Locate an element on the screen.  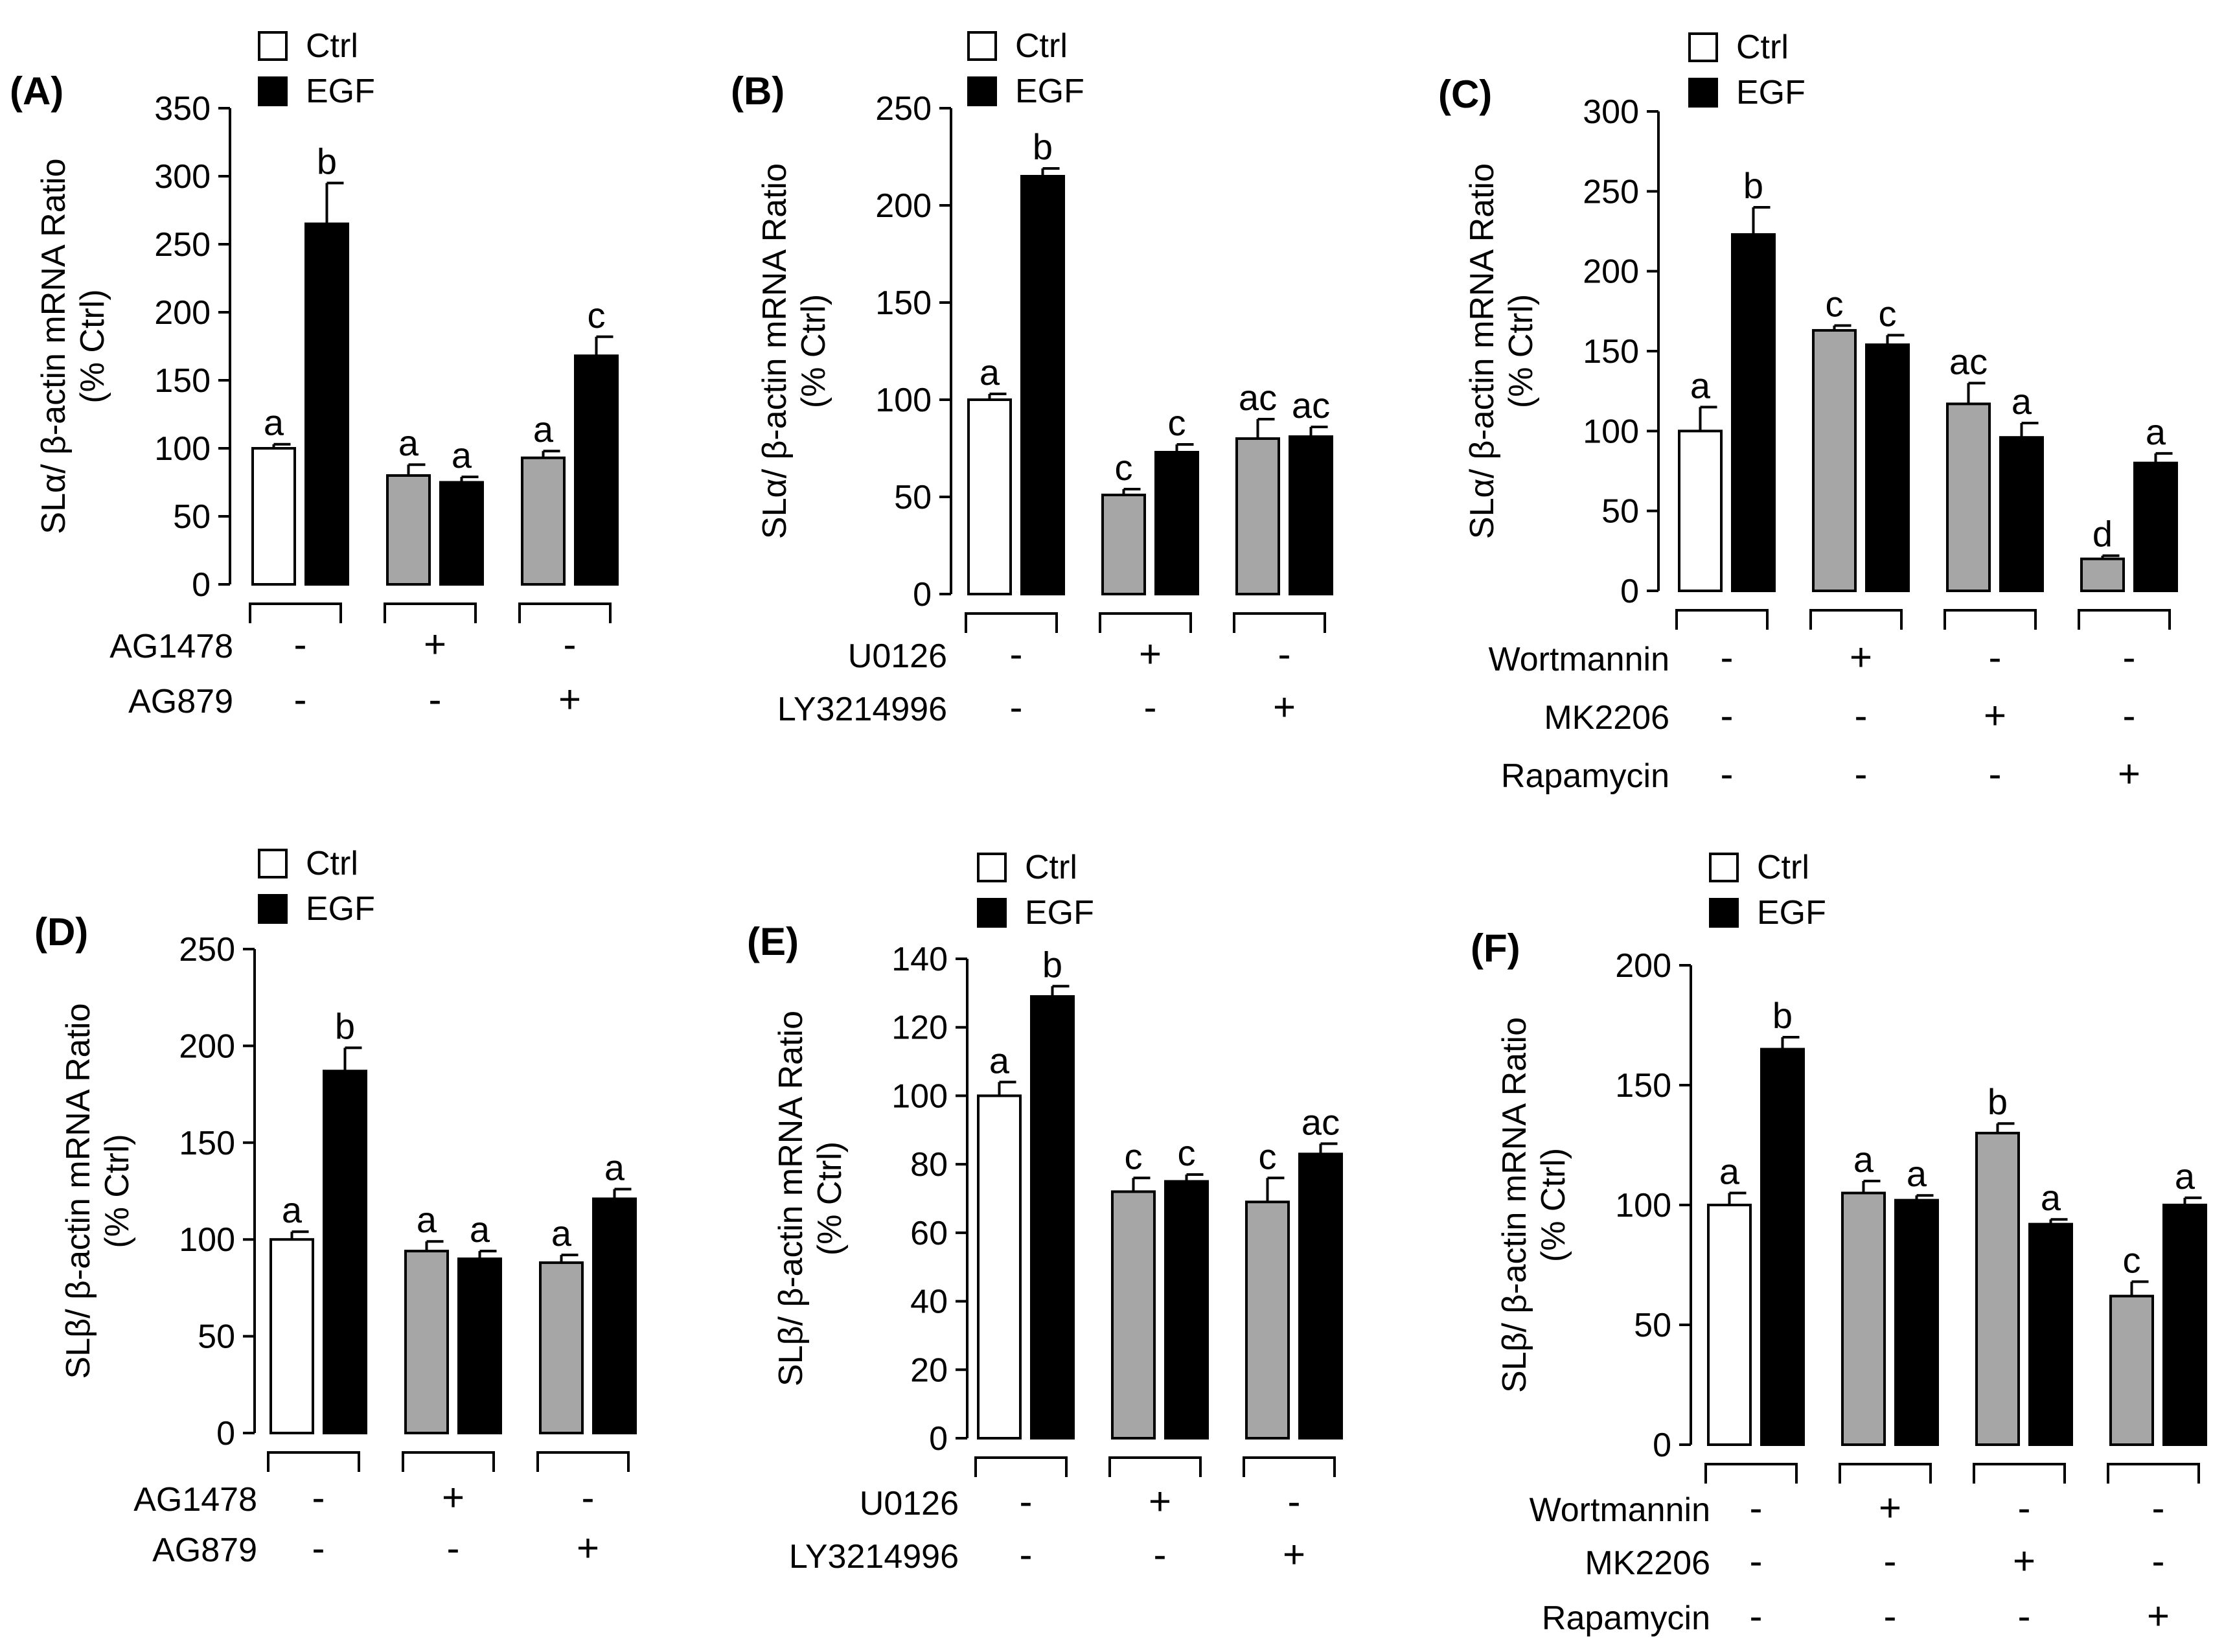
y-tick-label: 150 is located at coordinates (182, 381).